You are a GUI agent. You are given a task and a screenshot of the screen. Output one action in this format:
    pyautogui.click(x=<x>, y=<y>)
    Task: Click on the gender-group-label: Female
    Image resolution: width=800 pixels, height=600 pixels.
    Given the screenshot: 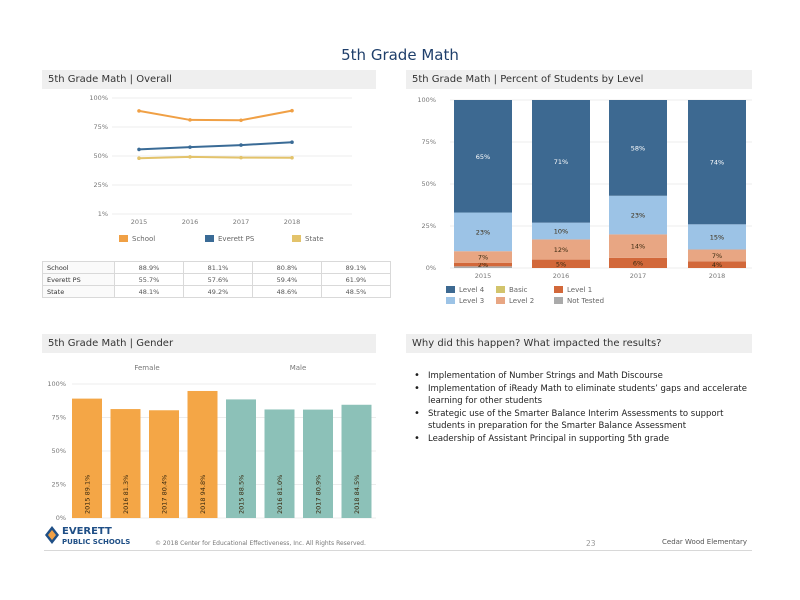 What is the action you would take?
    pyautogui.click(x=146, y=368)
    